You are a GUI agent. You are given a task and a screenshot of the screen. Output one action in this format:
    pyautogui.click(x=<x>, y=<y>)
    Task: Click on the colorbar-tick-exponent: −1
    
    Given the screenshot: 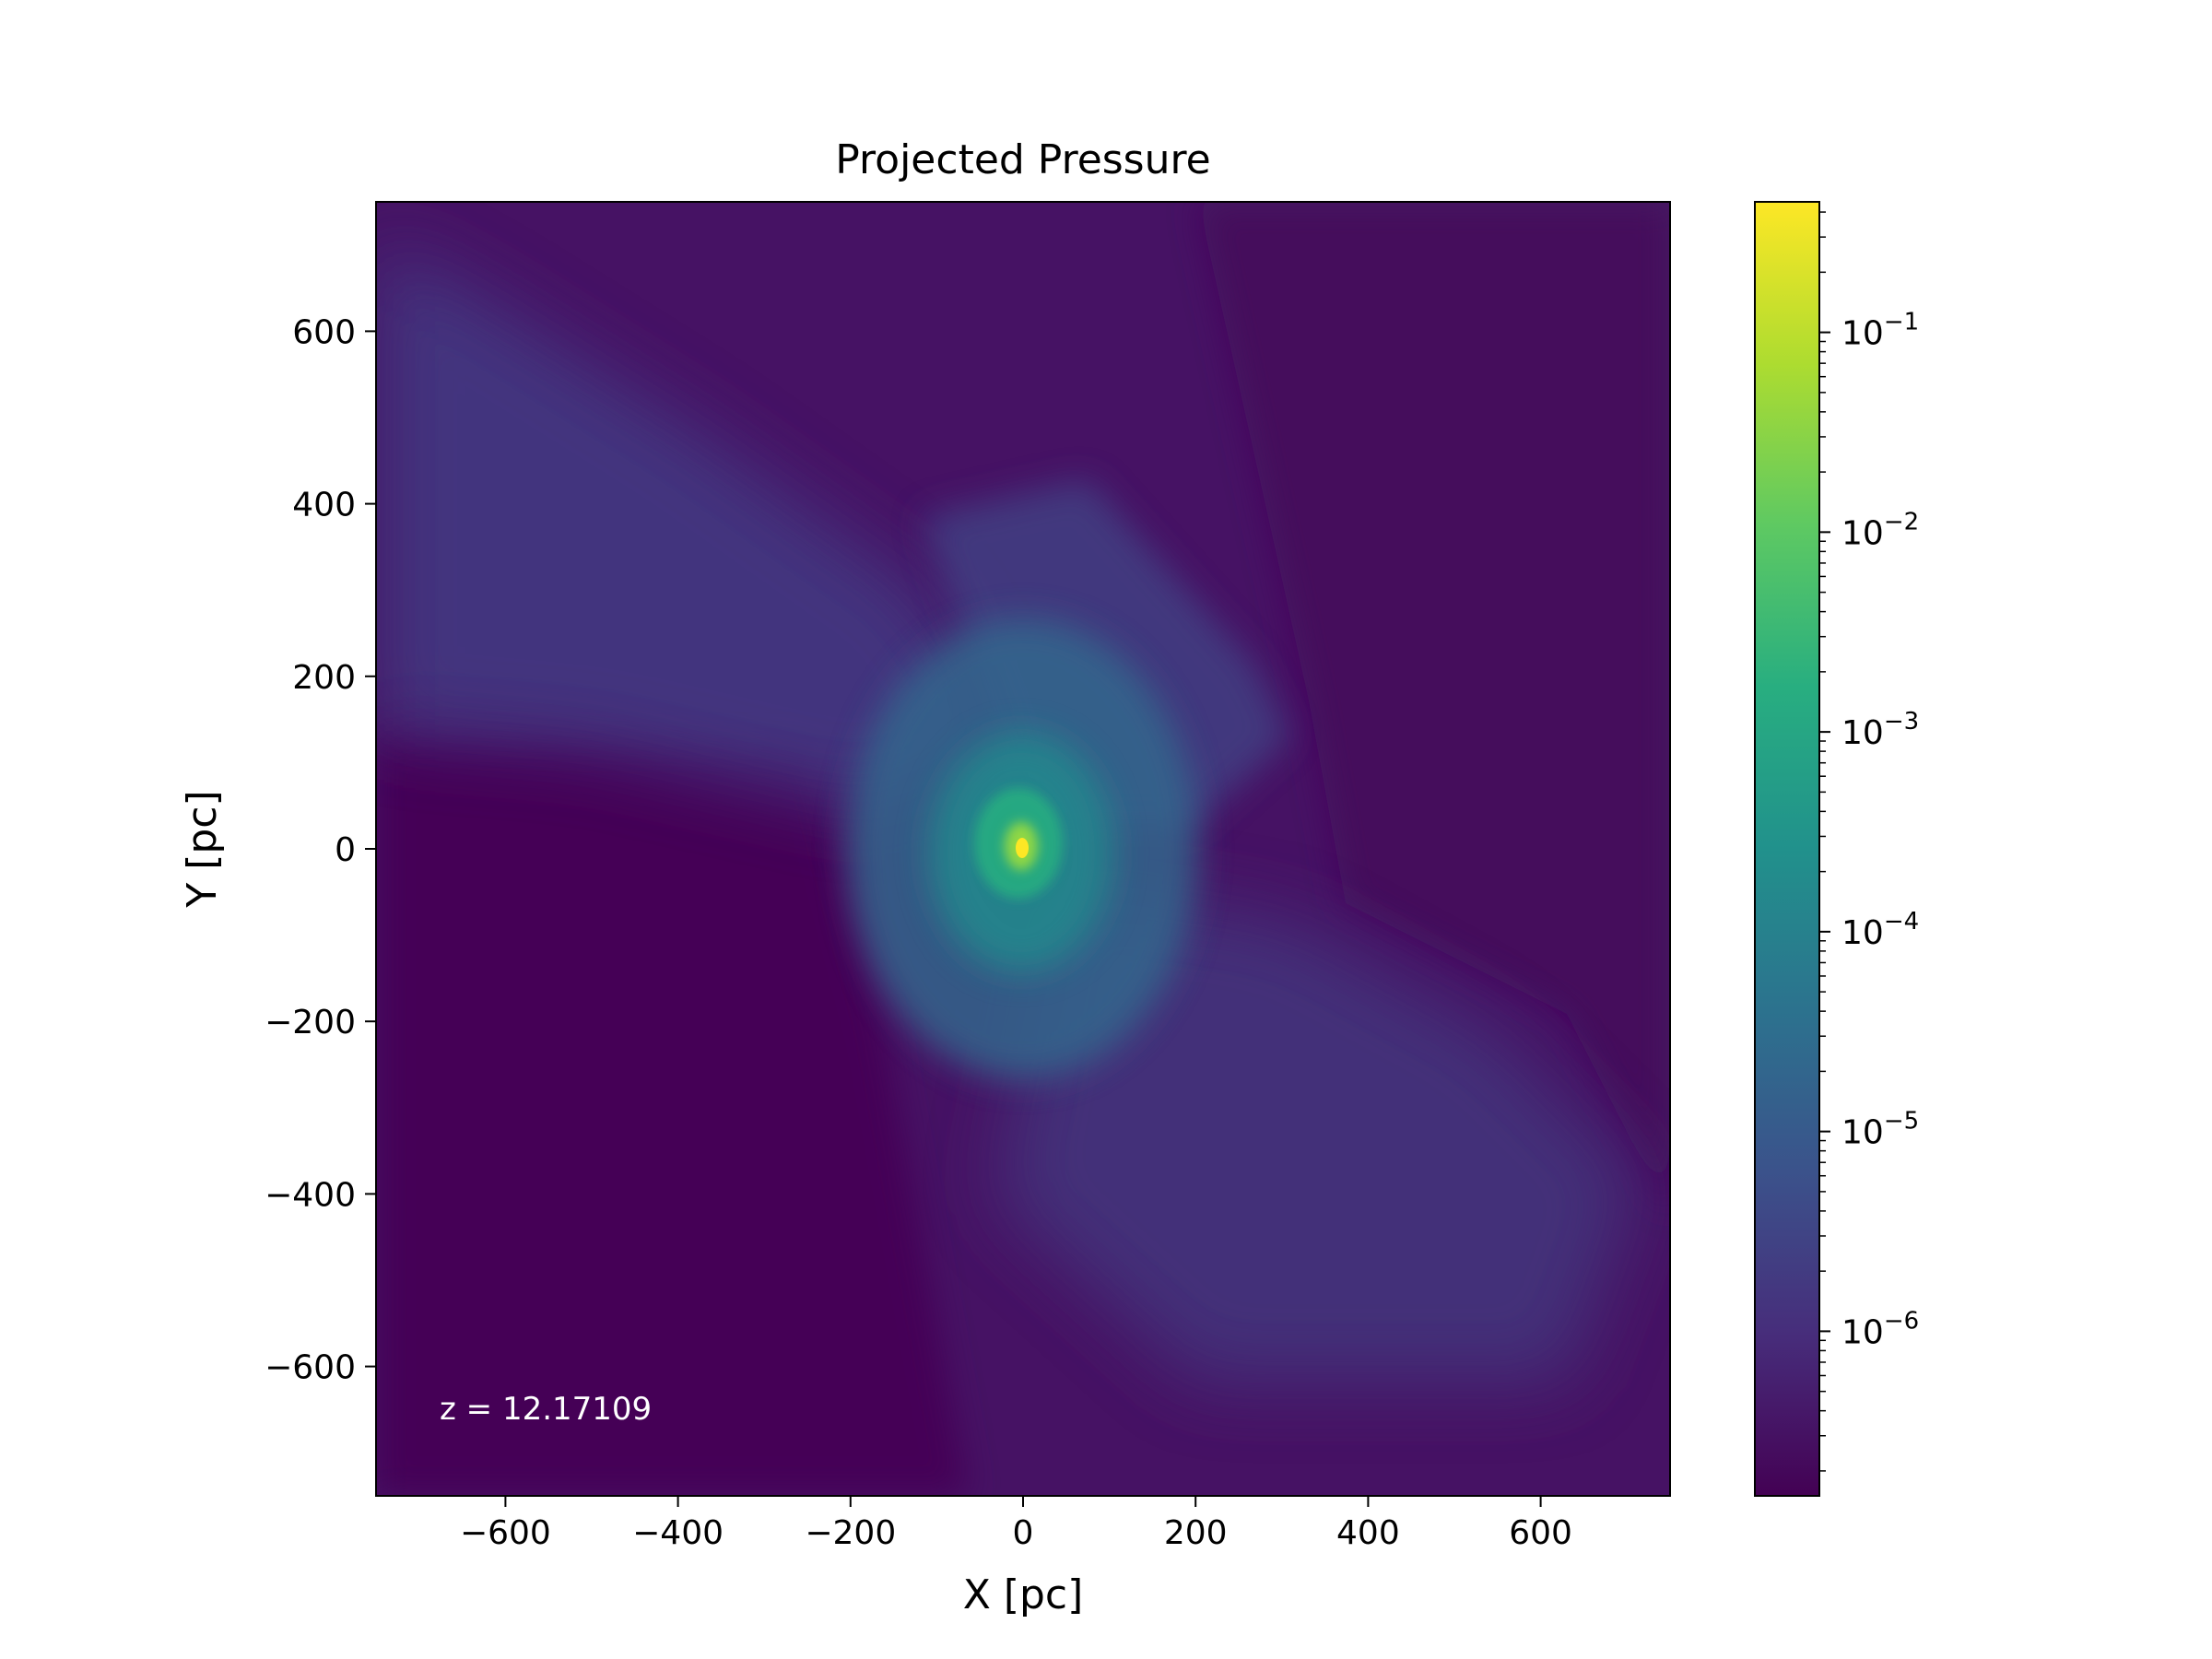 What is the action you would take?
    pyautogui.click(x=1901, y=322)
    